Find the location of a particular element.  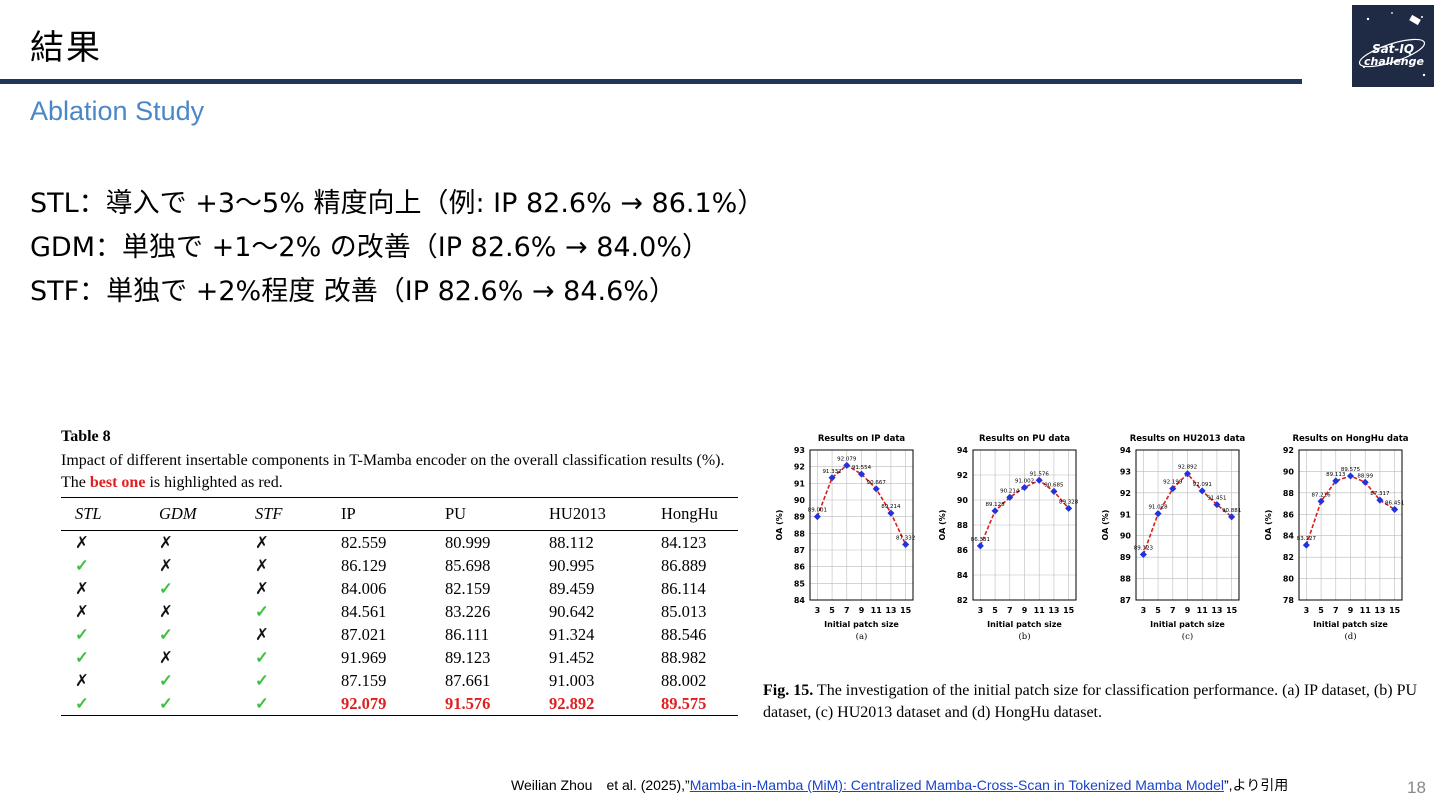

table-label: Table 8 is located at coordinates (86, 436).